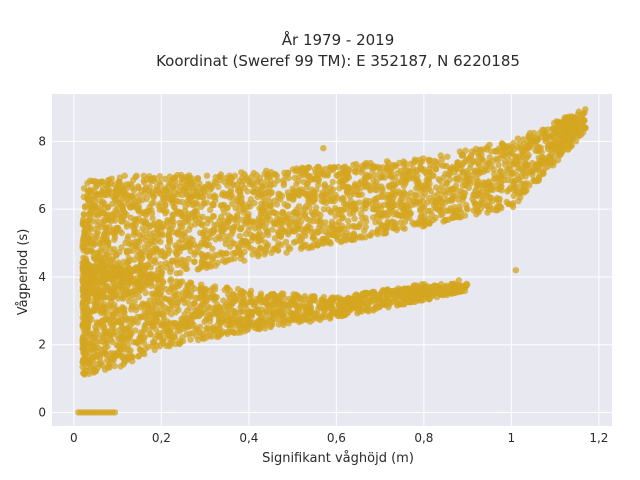 The height and width of the screenshot is (480, 640). What do you see at coordinates (336, 438) in the screenshot?
I see `x-tick-label: 0,6` at bounding box center [336, 438].